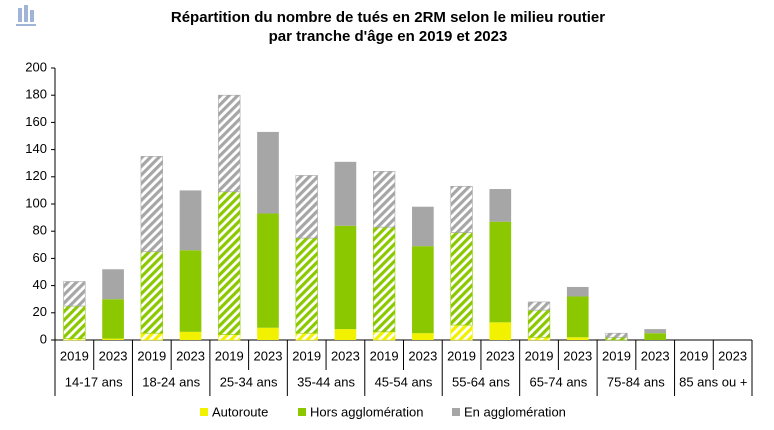 Image resolution: width=774 pixels, height=430 pixels. Describe the element at coordinates (713, 381) in the screenshot. I see `group-label: 85 ans ou +` at that location.